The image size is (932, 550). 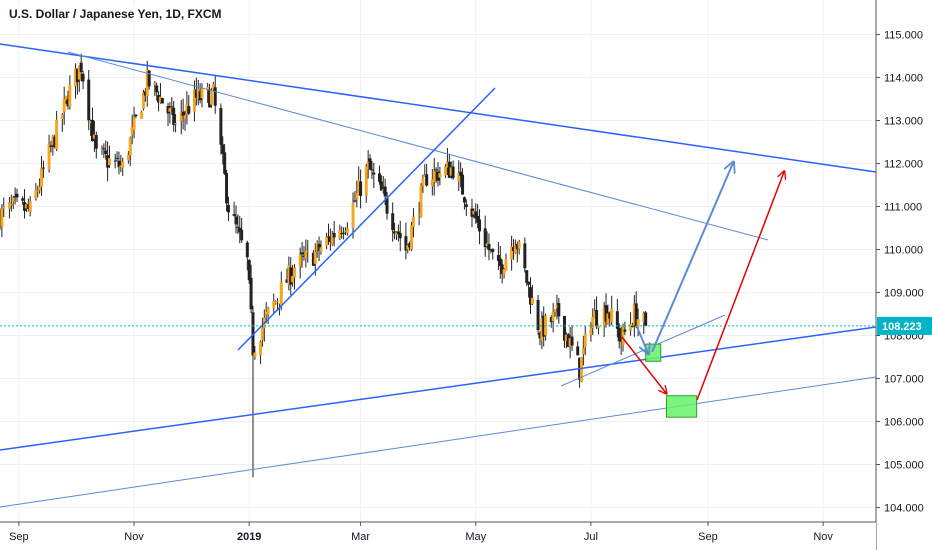 What do you see at coordinates (903, 165) in the screenshot?
I see `price-axis-label: 112.000` at bounding box center [903, 165].